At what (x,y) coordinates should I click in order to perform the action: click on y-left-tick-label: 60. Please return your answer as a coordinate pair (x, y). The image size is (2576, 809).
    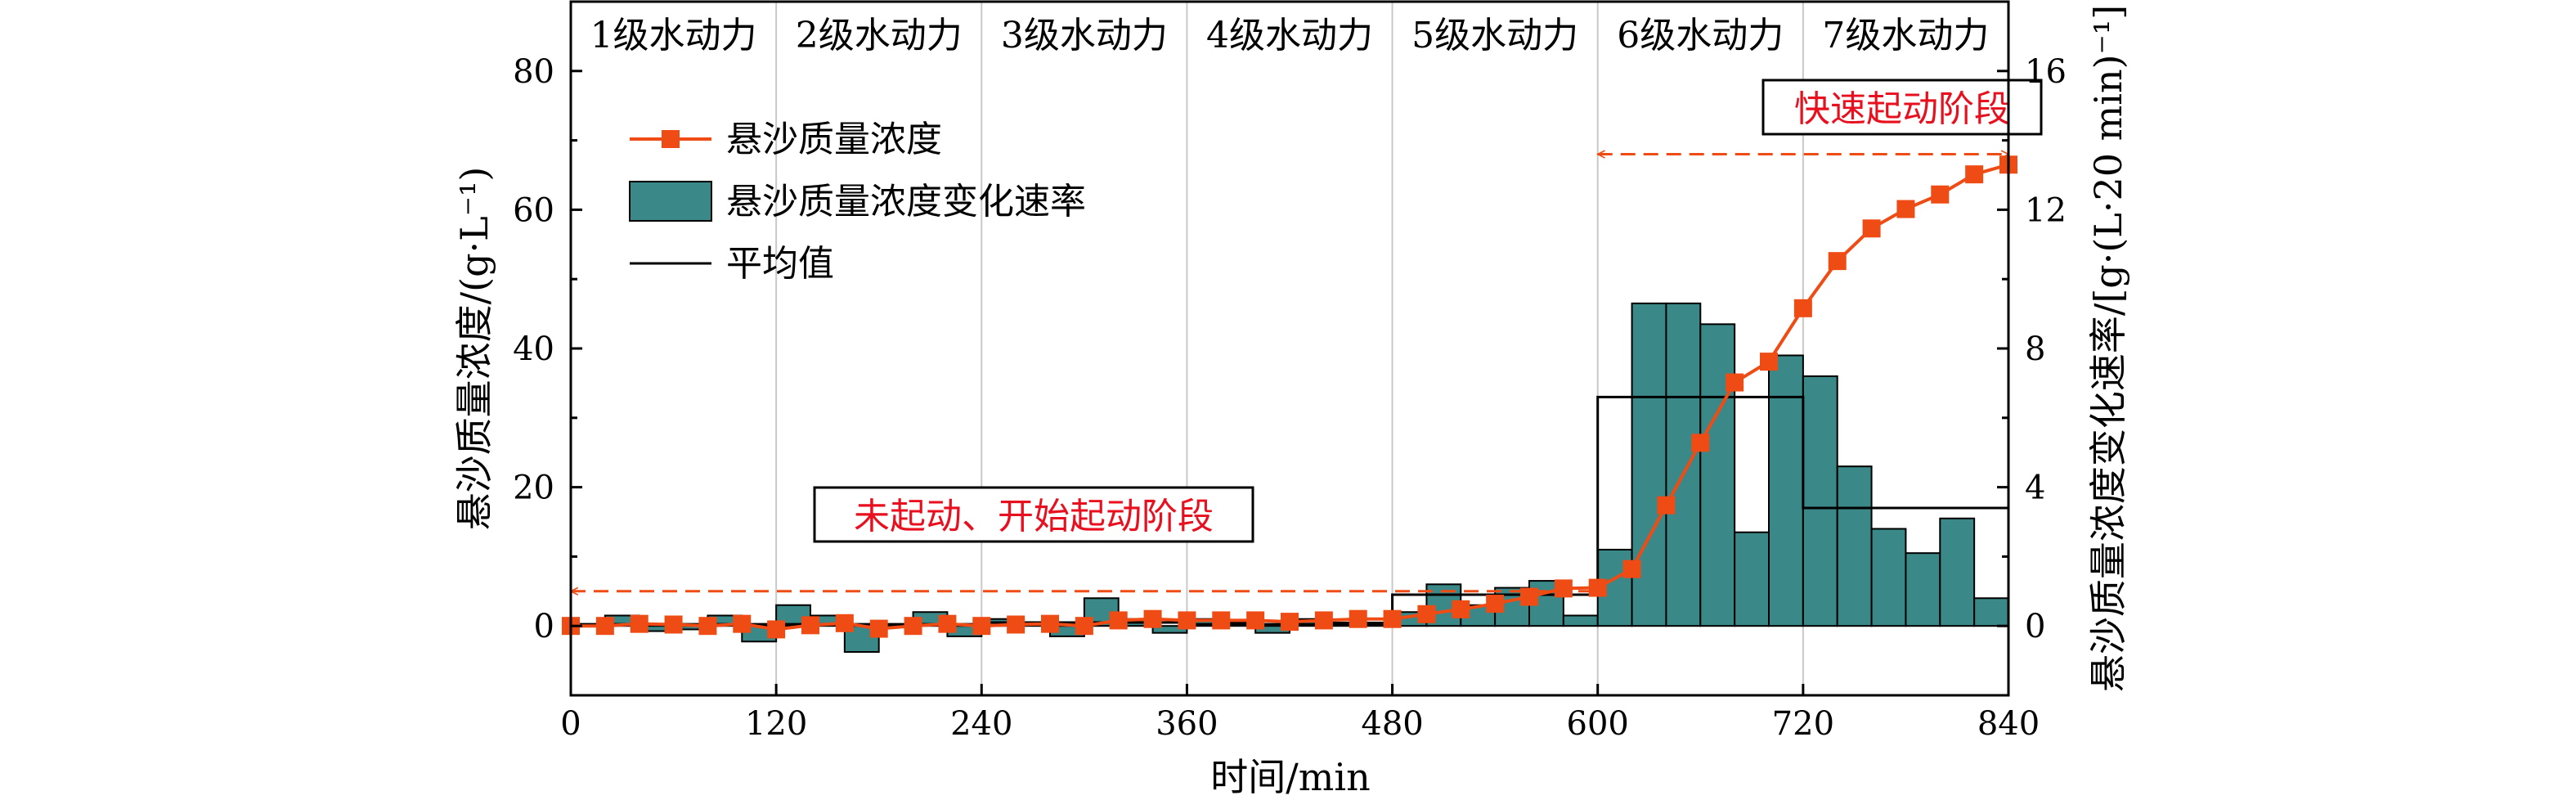
    Looking at the image, I should click on (533, 210).